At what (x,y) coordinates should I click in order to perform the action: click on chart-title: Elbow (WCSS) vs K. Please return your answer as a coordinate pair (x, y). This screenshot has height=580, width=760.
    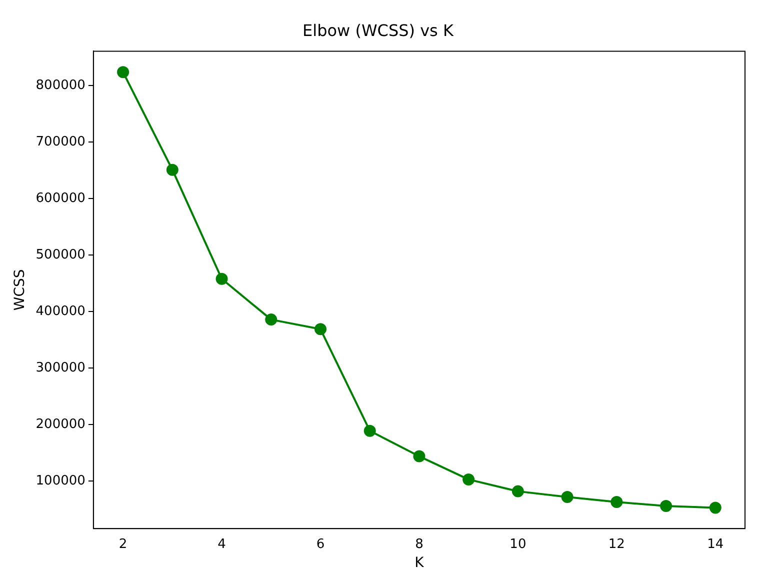
    Looking at the image, I should click on (378, 30).